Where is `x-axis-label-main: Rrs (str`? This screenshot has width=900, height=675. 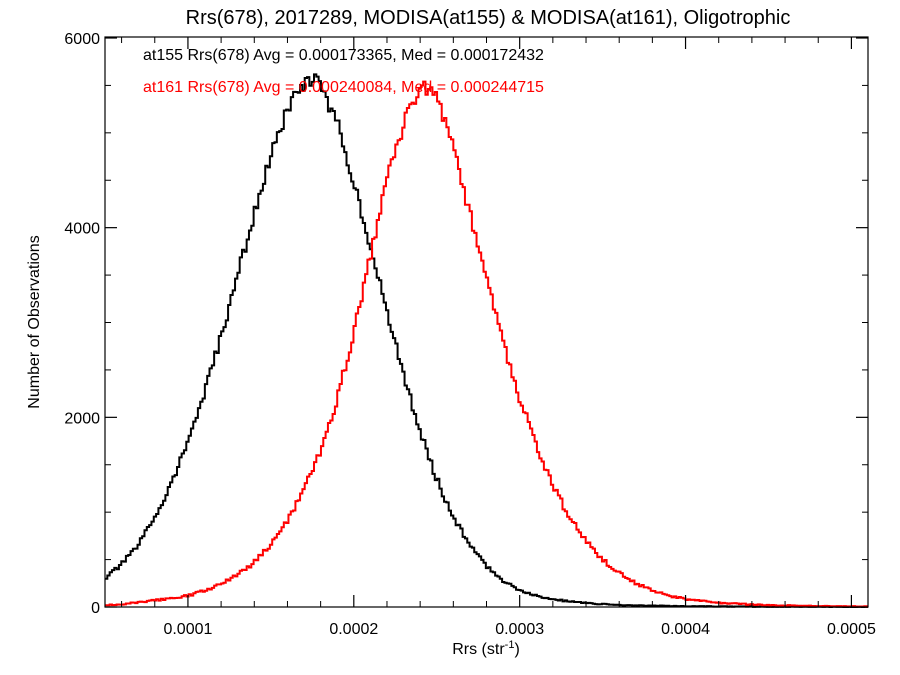 x-axis-label-main: Rrs (str is located at coordinates (478, 649).